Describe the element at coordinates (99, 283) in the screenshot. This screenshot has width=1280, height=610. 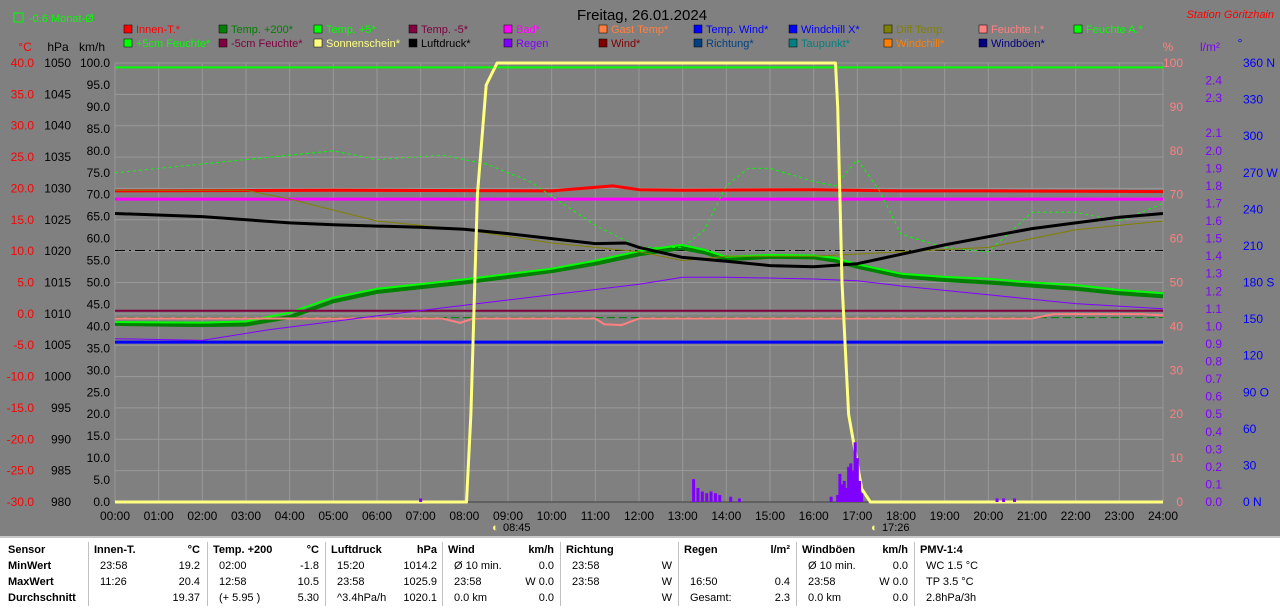
I see `kmh-tick-label: 50.0` at that location.